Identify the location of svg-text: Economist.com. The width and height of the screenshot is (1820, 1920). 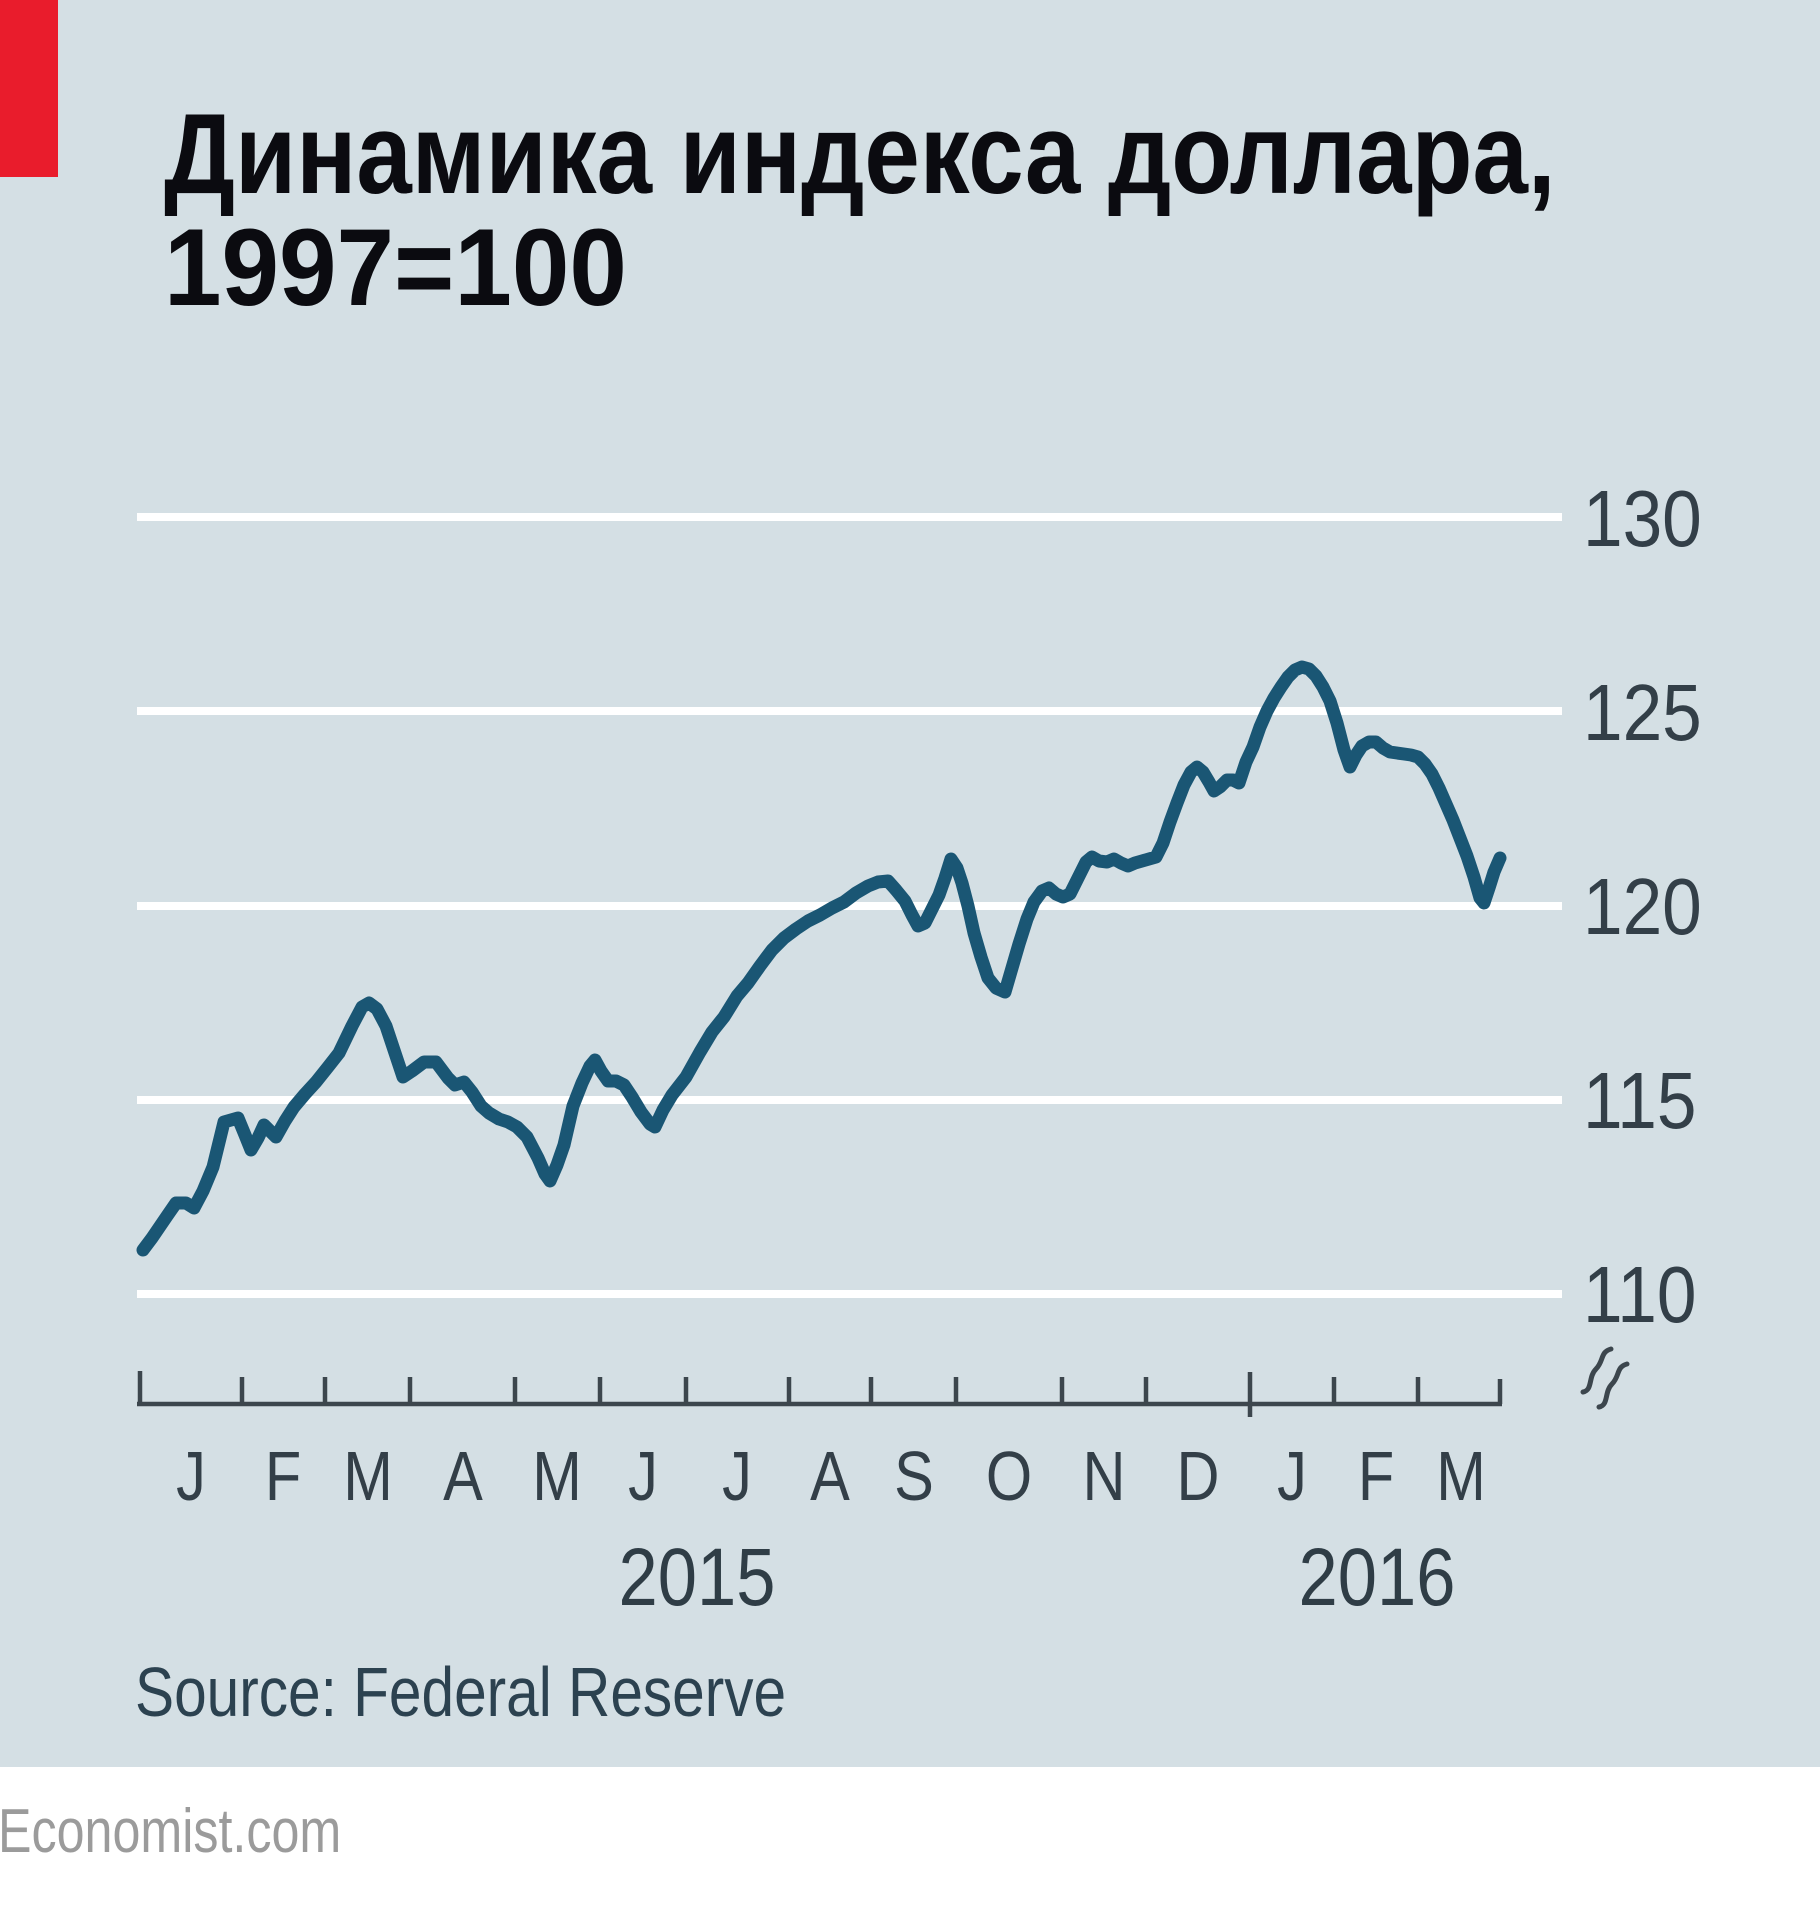
(170, 1830).